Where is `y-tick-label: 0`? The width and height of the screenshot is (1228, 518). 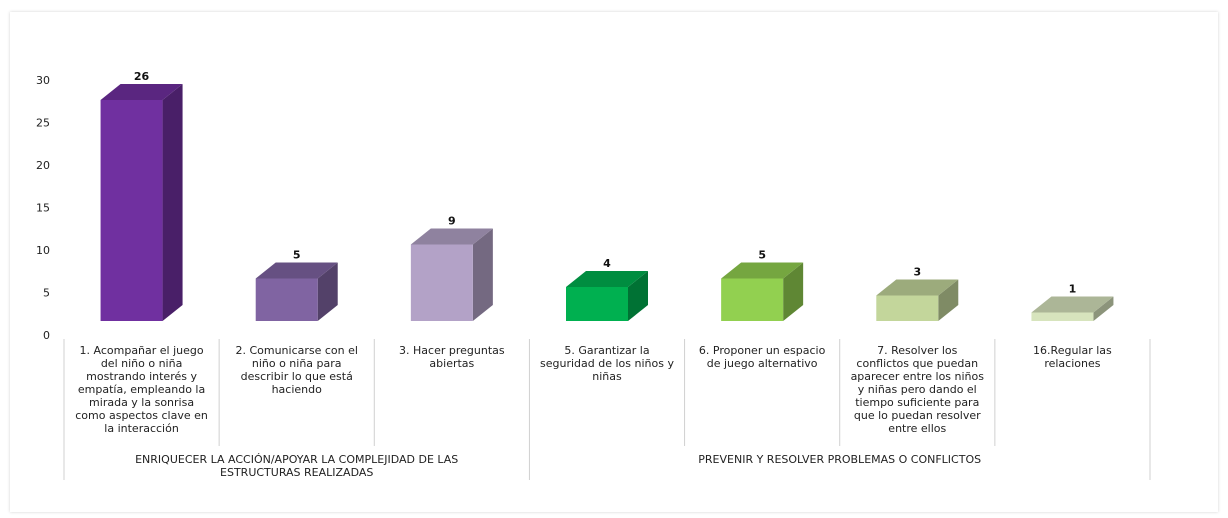 y-tick-label: 0 is located at coordinates (46, 335).